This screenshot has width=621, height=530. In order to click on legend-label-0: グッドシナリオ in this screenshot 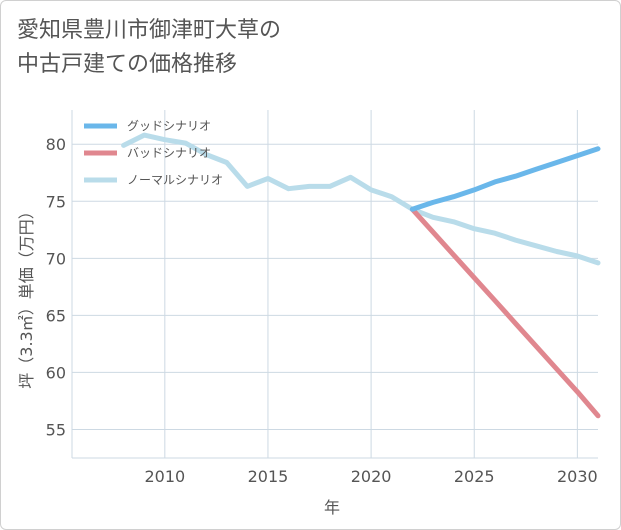, I will do `click(169, 126)`.